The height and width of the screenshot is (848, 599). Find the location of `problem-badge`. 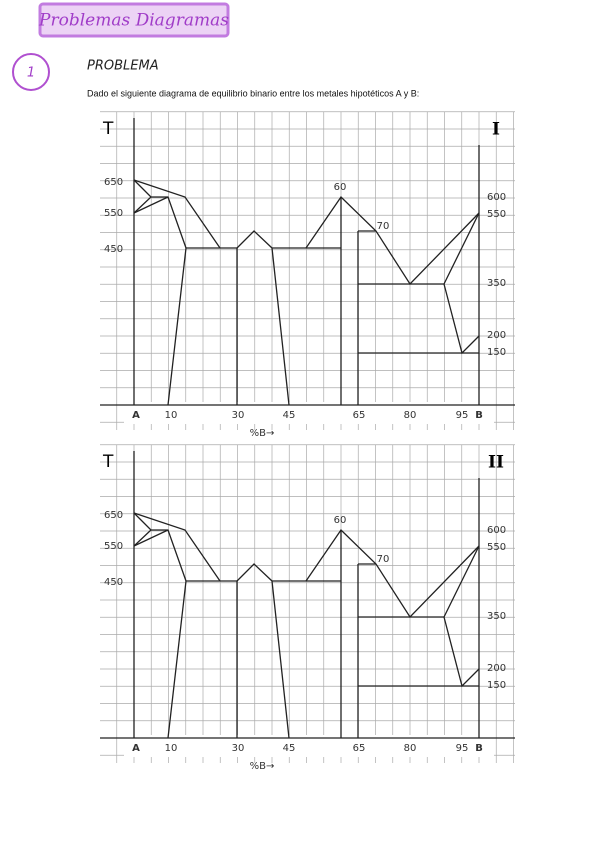

problem-badge is located at coordinates (31, 72).